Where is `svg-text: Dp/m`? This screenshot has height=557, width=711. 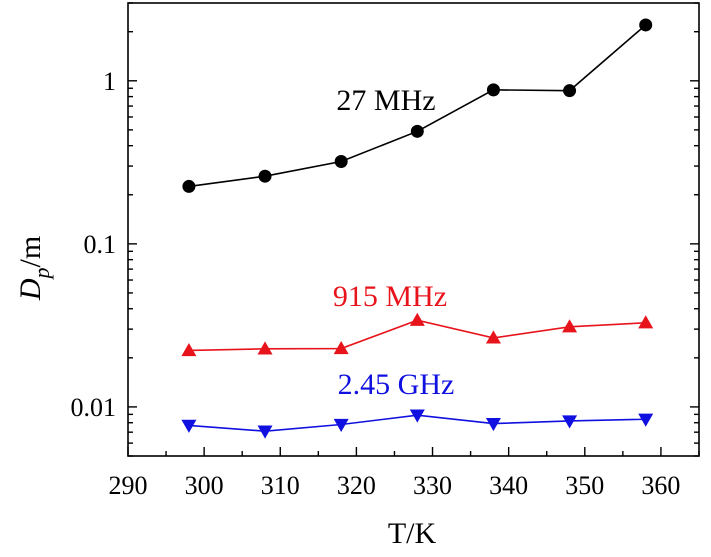
svg-text: Dp/m is located at coordinates (34, 268).